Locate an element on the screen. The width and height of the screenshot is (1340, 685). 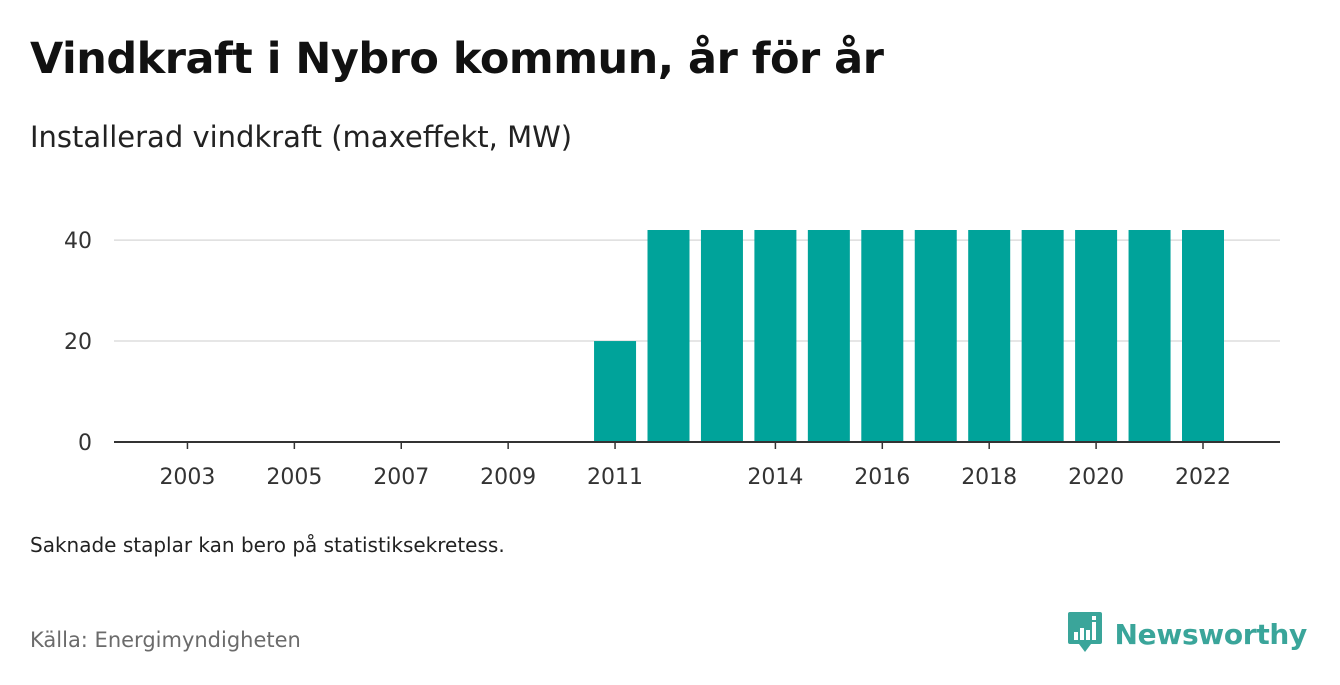
y-tick-label: 0 is located at coordinates (85, 443).